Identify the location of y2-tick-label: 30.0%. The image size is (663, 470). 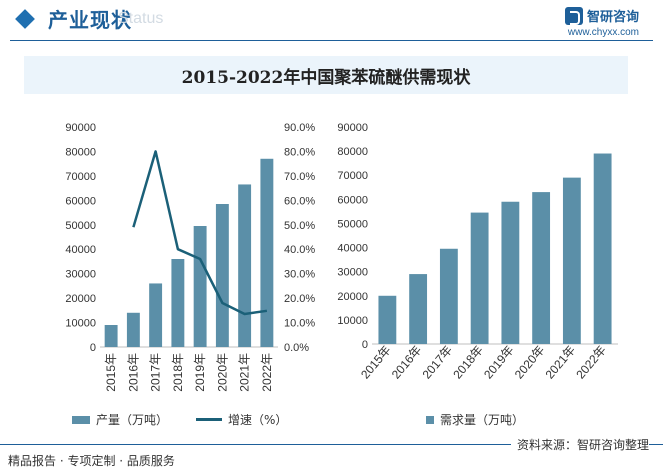
(299, 275).